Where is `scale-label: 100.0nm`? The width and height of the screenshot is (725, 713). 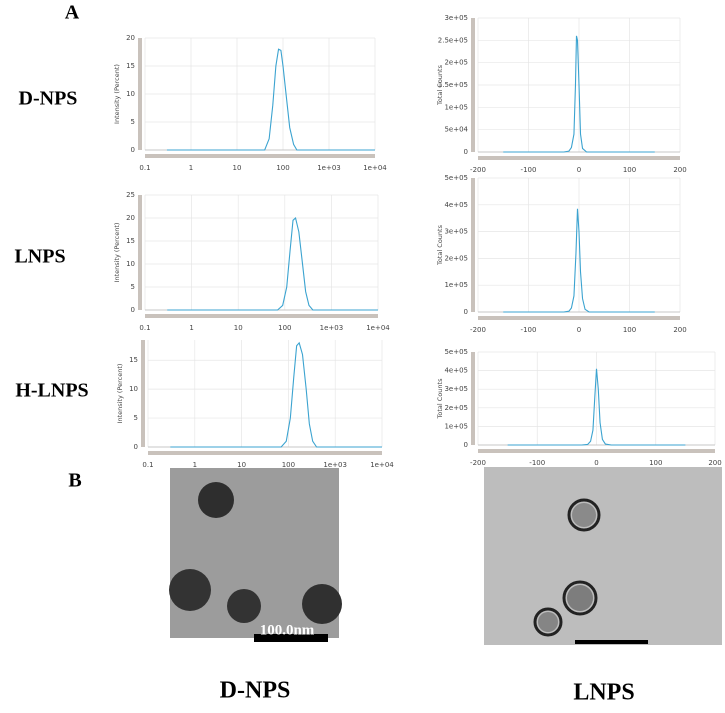
scale-label: 100.0nm is located at coordinates (287, 630).